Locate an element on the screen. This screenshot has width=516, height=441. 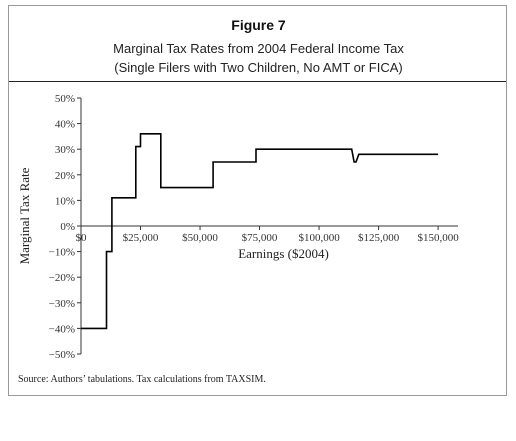
y-tick-label: −10% is located at coordinates (62, 253).